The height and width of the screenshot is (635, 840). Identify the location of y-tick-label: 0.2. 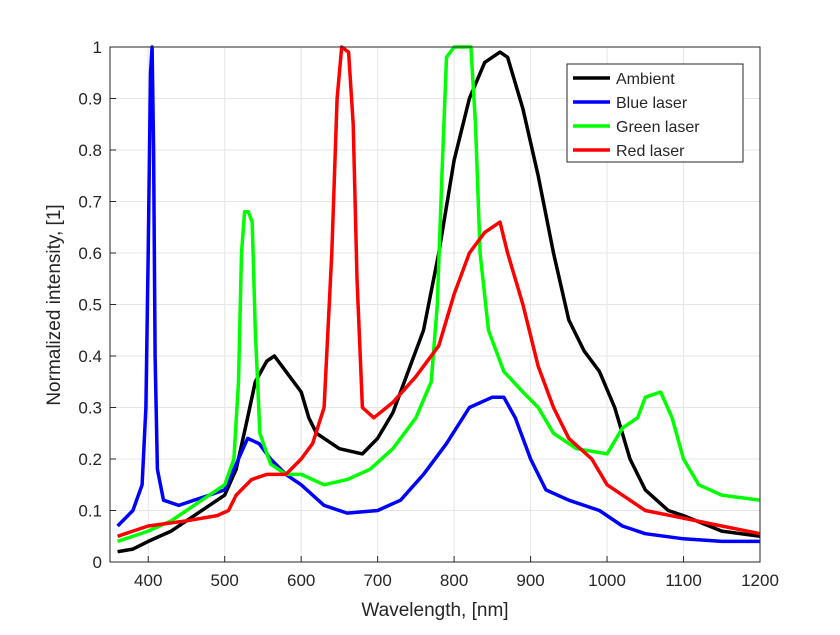
(90, 459).